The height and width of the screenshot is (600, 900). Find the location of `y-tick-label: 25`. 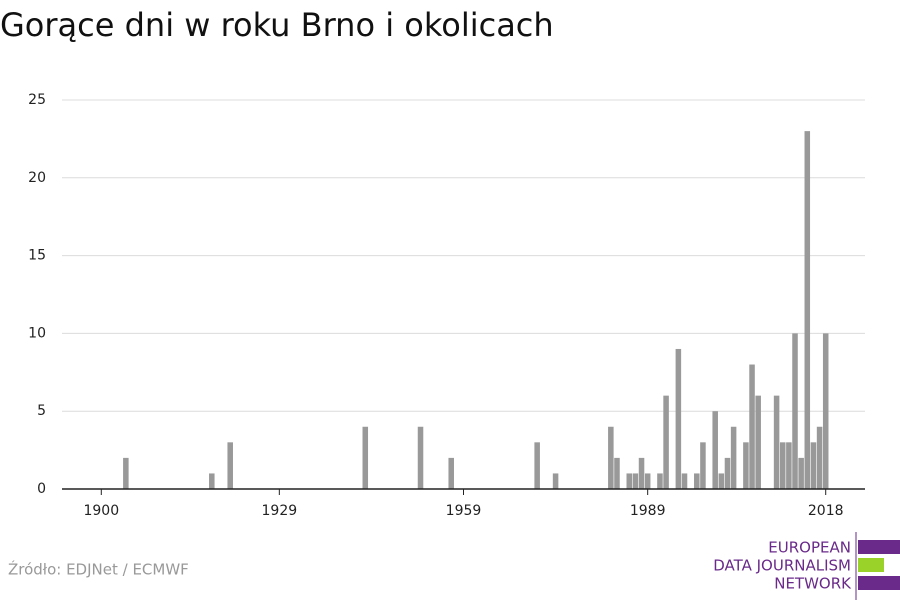

y-tick-label: 25 is located at coordinates (37, 100).